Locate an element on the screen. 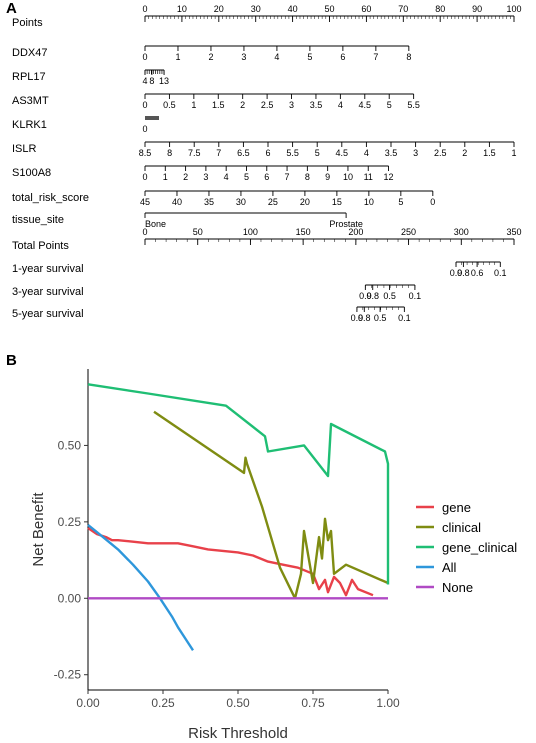 This screenshot has width=536, height=743. nomogram-tick-label: 8.5 is located at coordinates (145, 153).